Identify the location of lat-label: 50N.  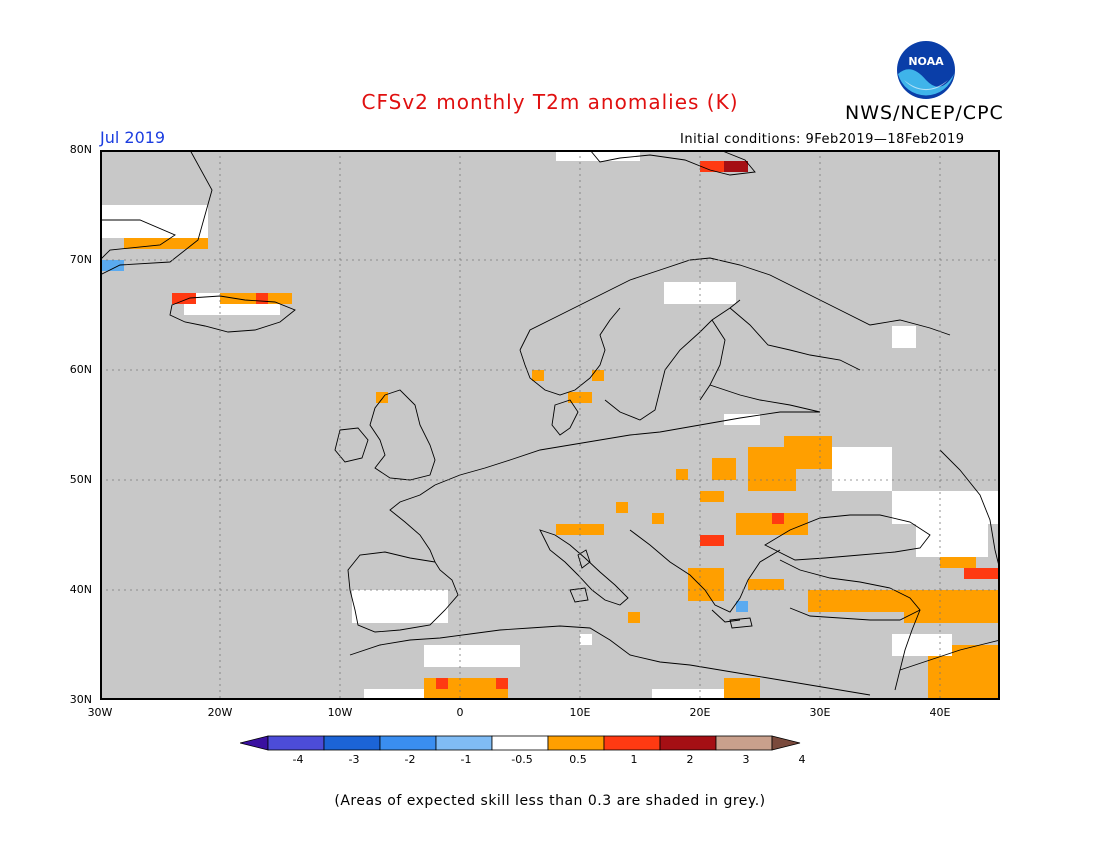
(80, 479).